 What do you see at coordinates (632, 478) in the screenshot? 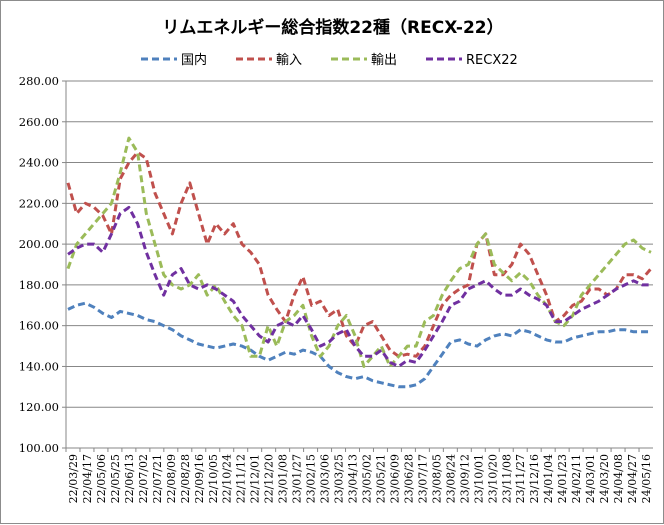
I see `x-tick-label: 24/04/27` at bounding box center [632, 478].